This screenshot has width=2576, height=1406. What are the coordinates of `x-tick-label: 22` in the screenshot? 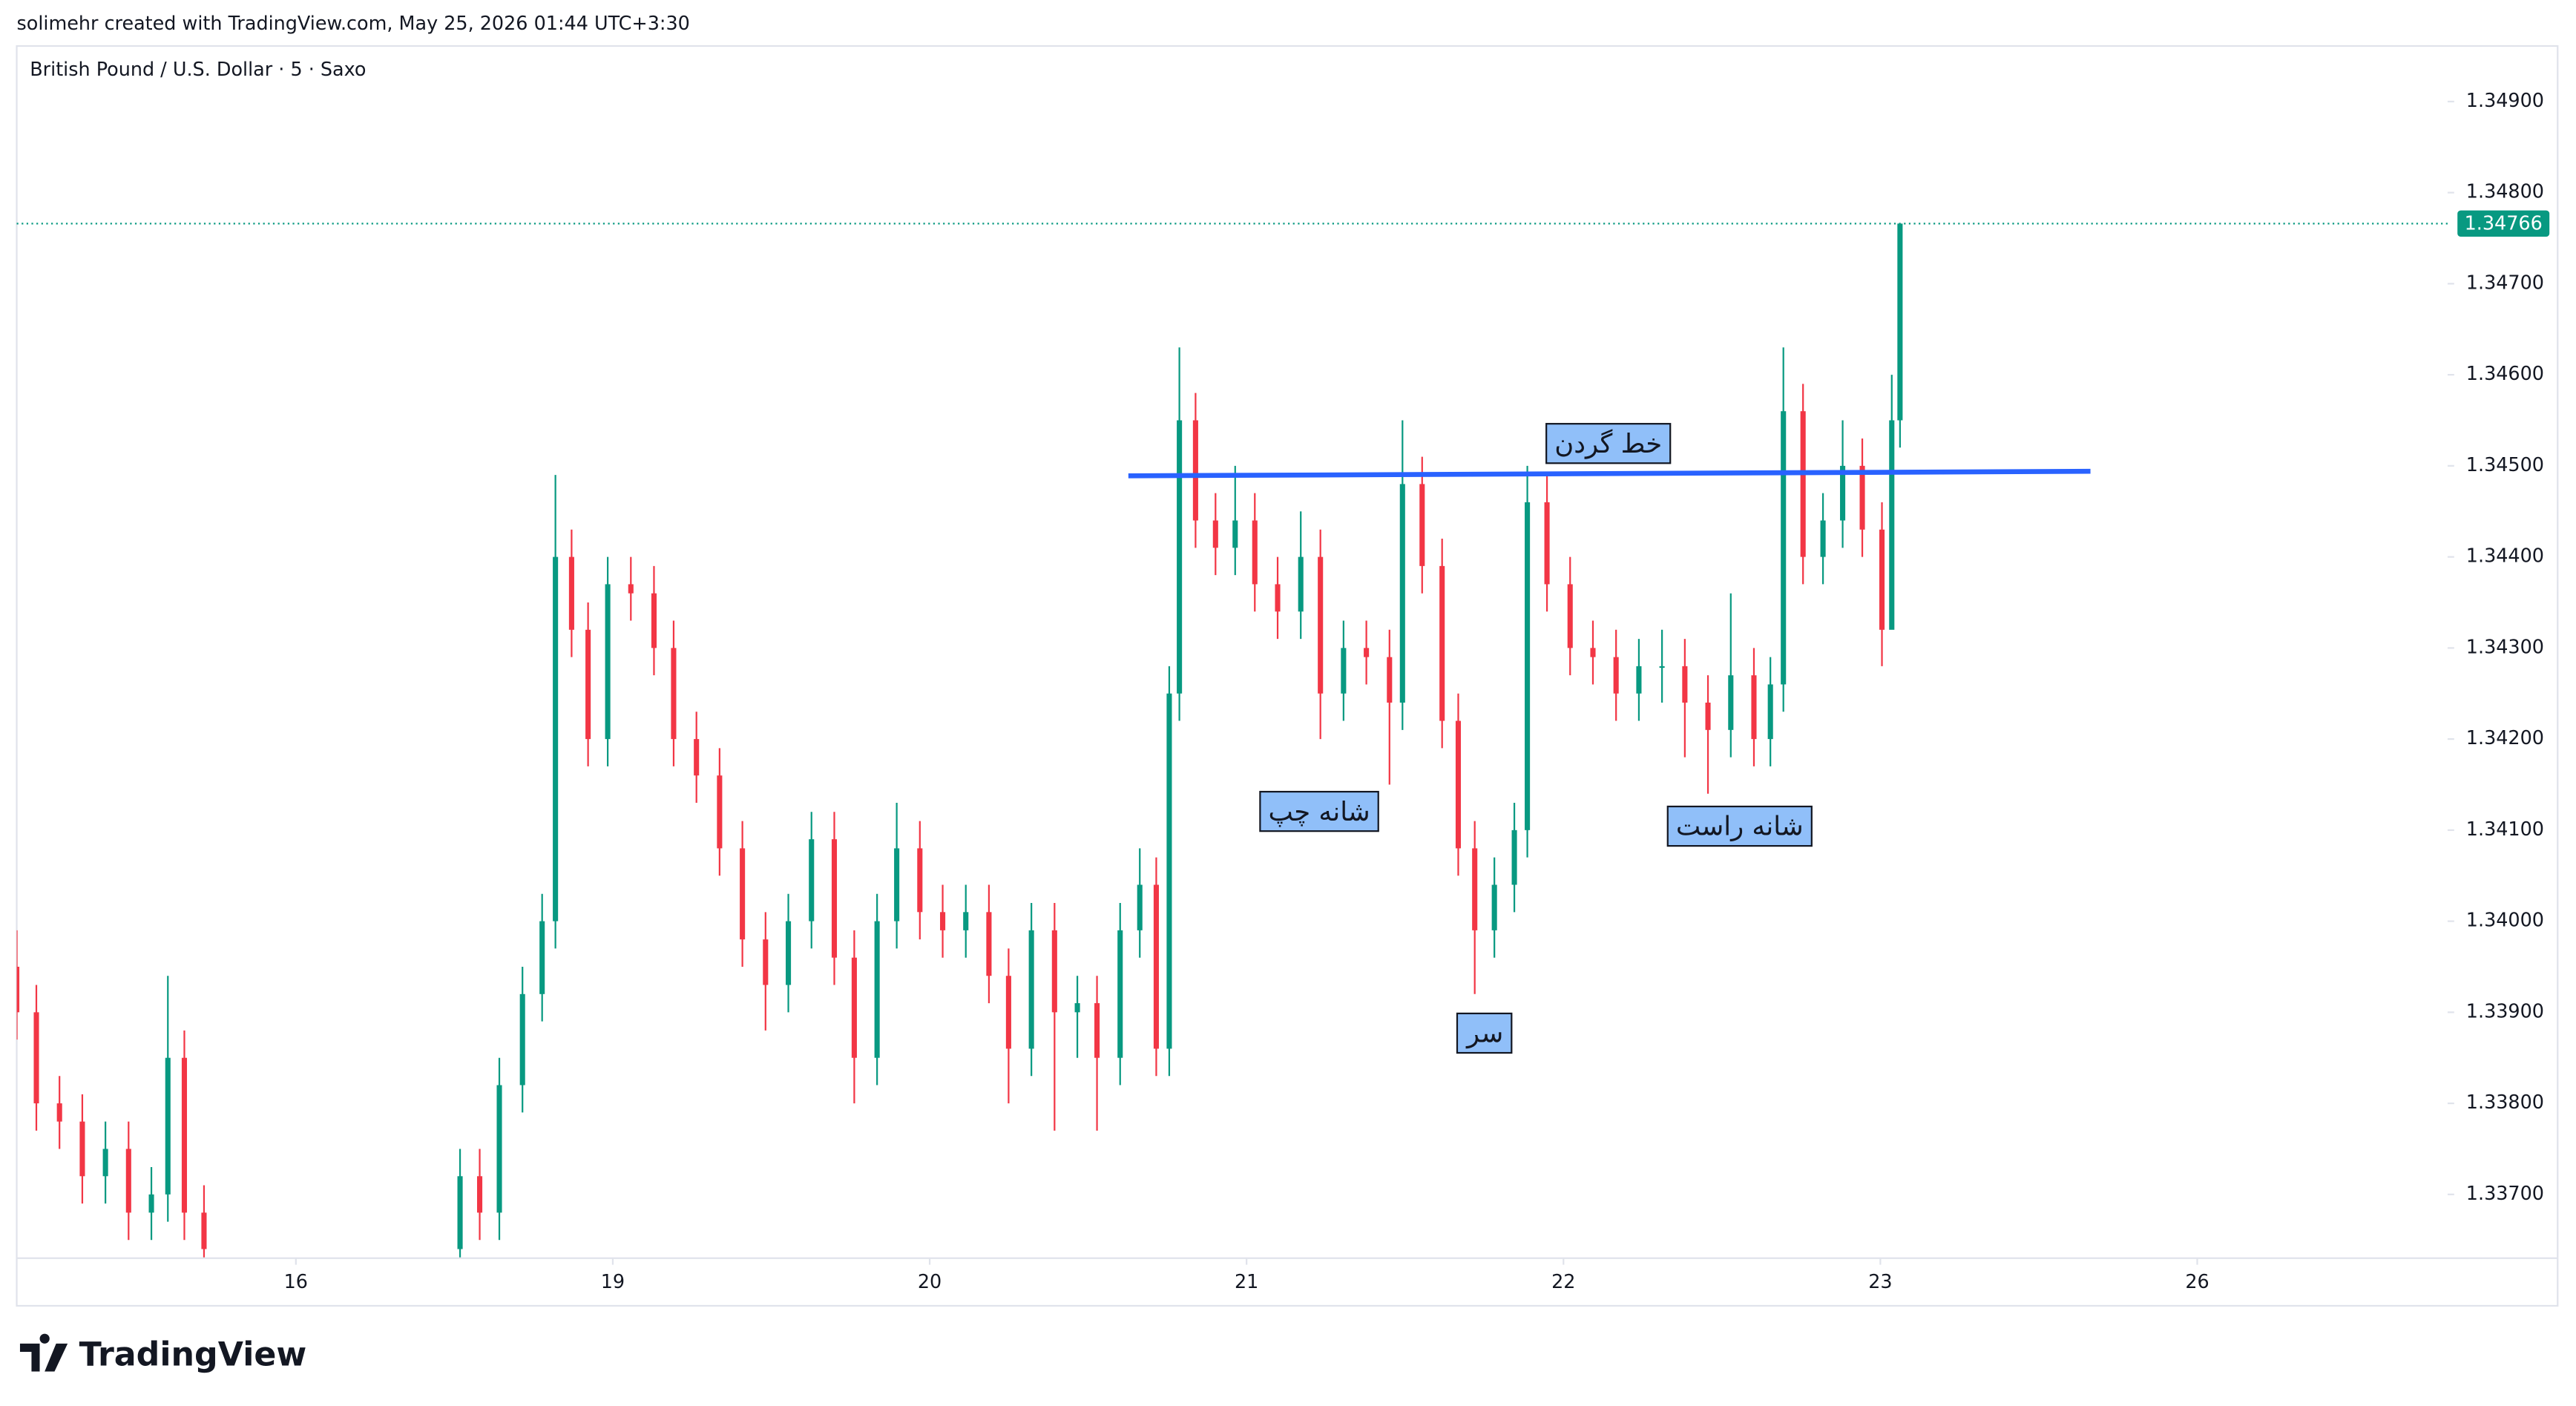 It's located at (1563, 1282).